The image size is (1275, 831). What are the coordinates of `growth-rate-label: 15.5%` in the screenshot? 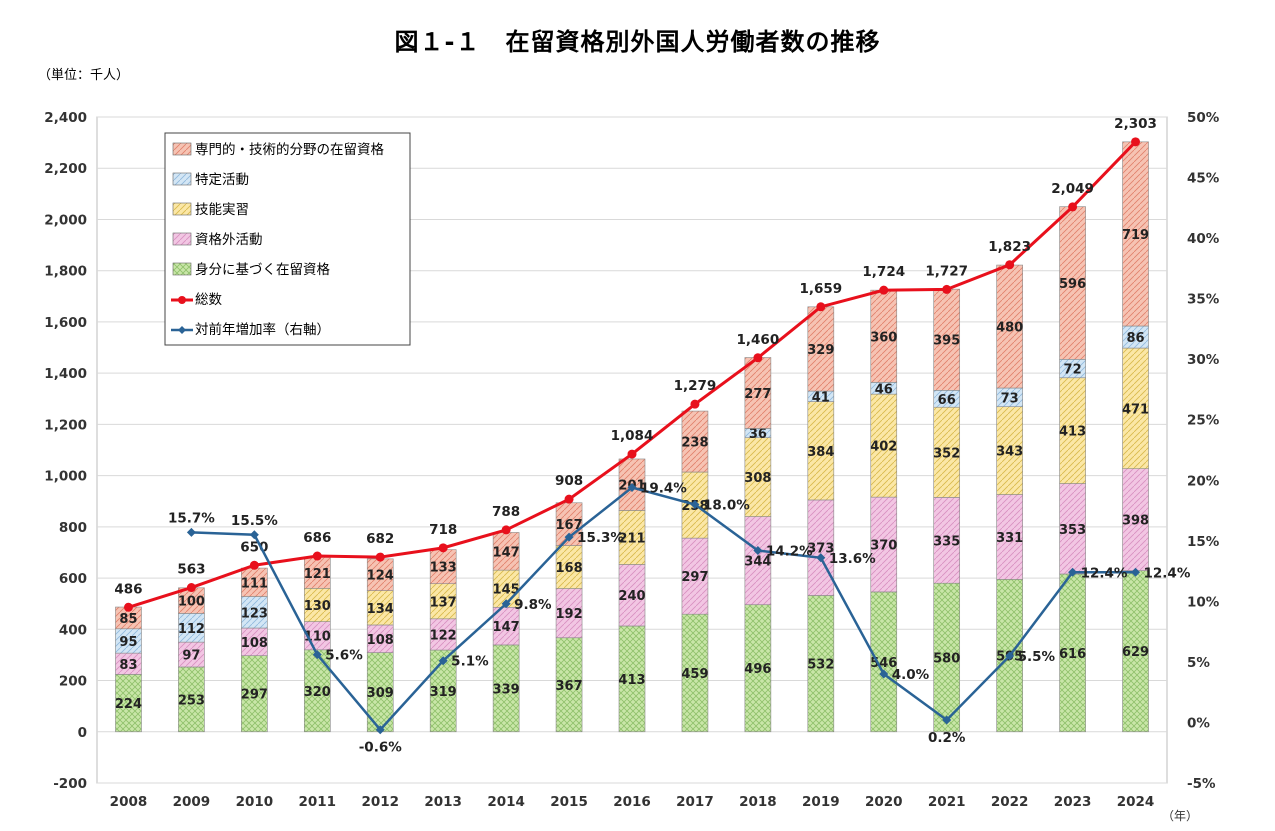 It's located at (254, 521).